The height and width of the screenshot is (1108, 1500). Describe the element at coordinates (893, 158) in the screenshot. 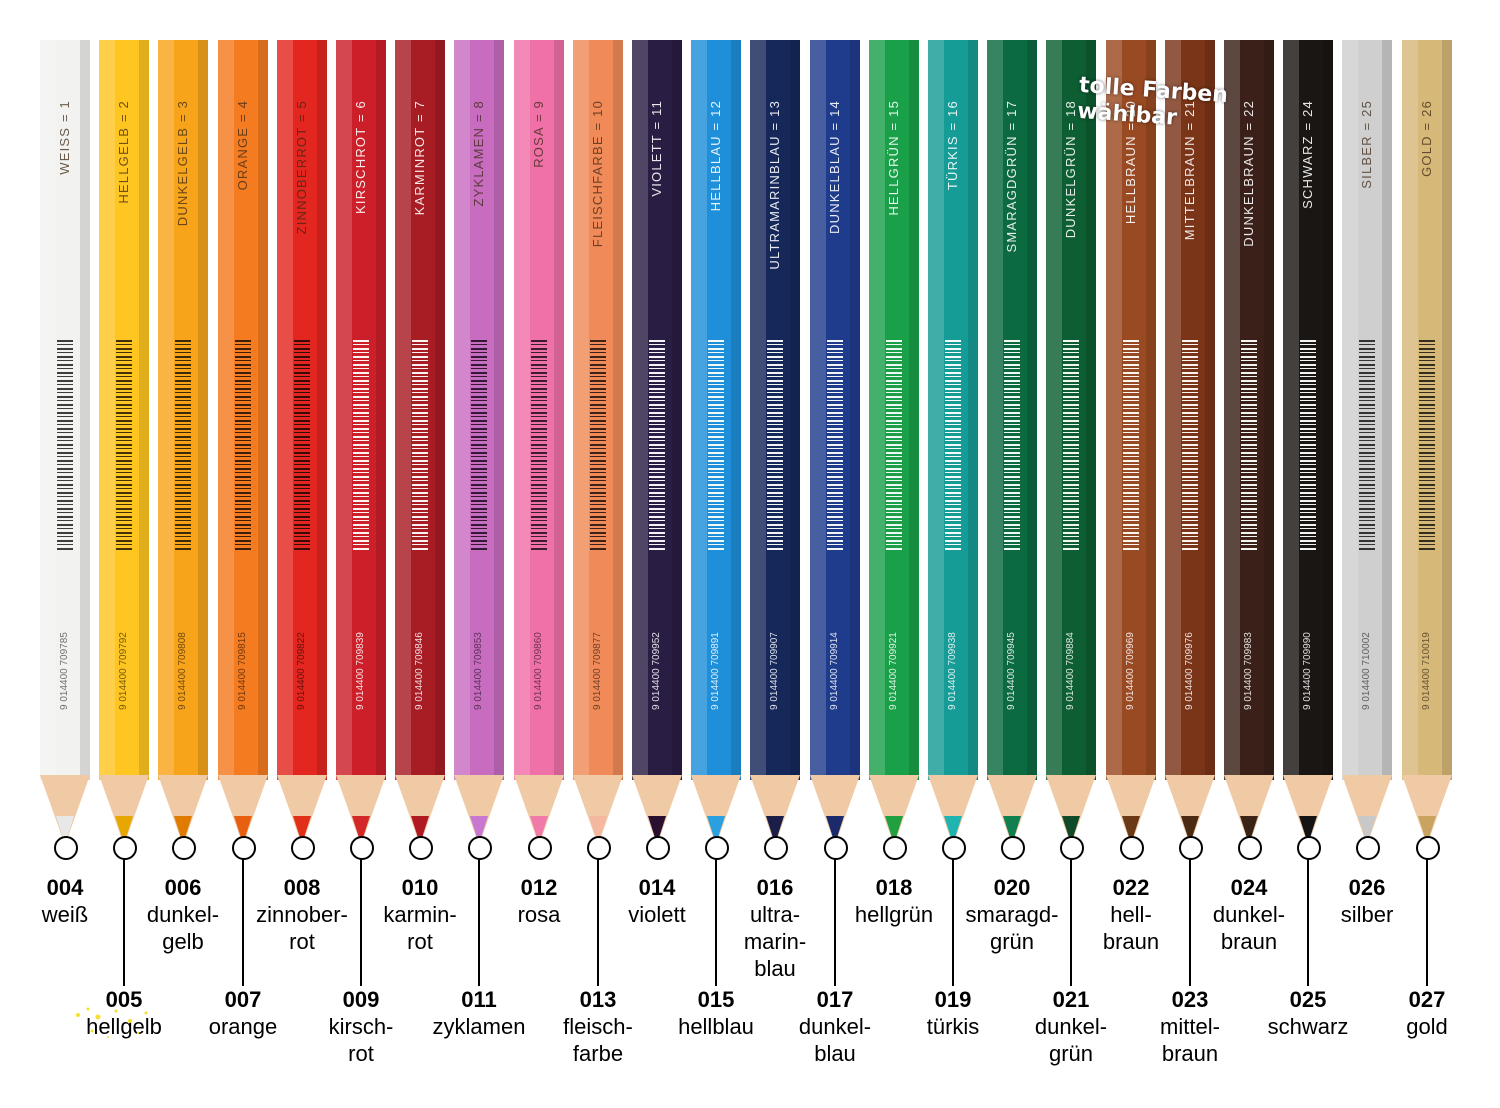

I see `pencil-imprint: HELLGRÜN = 15` at that location.